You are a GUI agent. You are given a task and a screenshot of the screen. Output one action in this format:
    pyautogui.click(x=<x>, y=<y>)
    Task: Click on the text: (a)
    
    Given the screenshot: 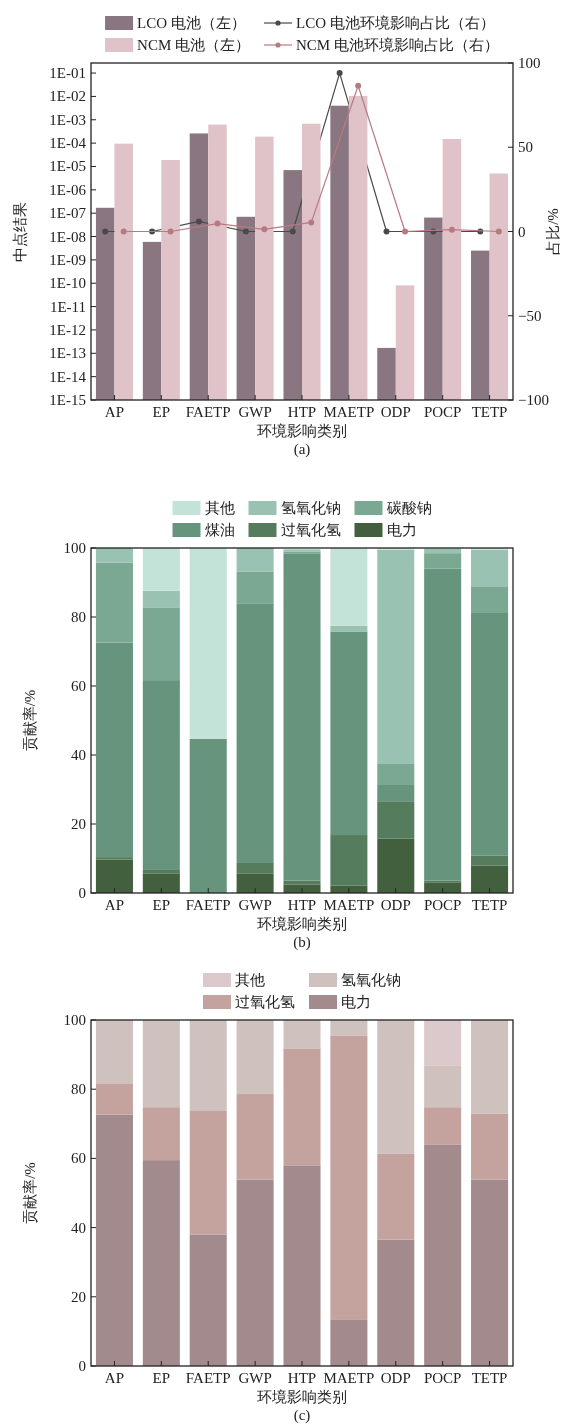 What is the action you would take?
    pyautogui.click(x=302, y=449)
    